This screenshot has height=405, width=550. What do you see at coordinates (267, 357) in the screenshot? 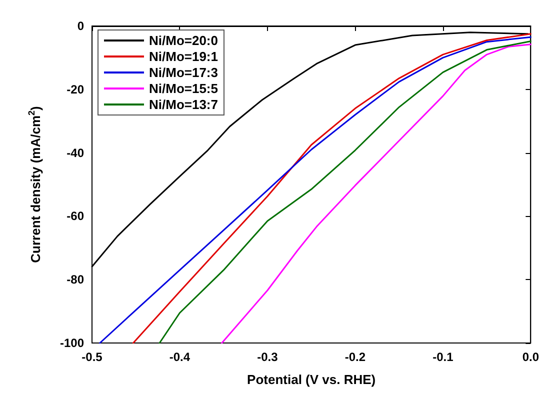
I see `x-tick-label: -0.3` at bounding box center [267, 357].